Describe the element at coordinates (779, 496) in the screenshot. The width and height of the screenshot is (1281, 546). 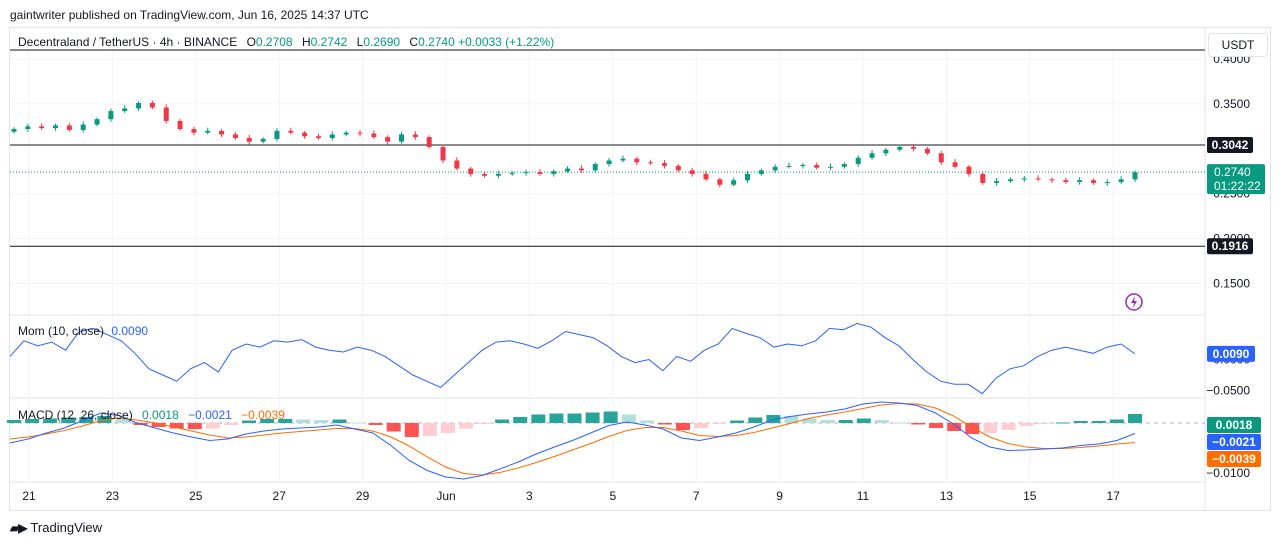
I see `time-tick-label: 9` at that location.